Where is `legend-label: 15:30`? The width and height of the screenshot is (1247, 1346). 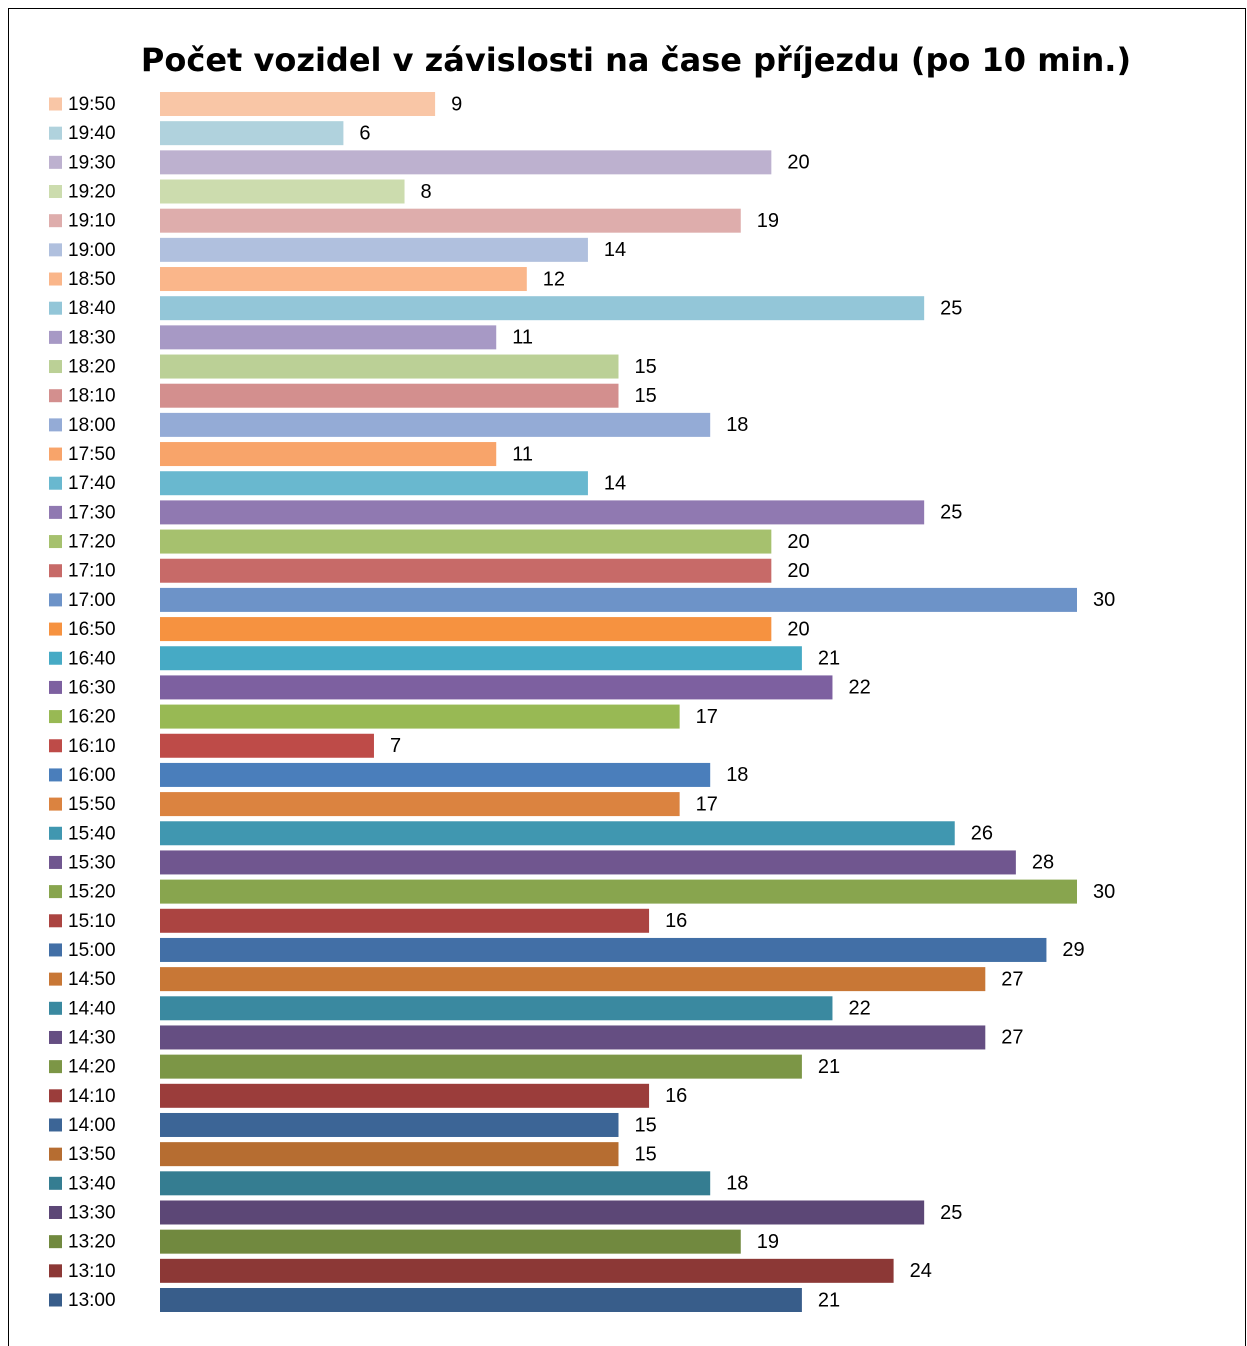
legend-label: 15:30 is located at coordinates (92, 862).